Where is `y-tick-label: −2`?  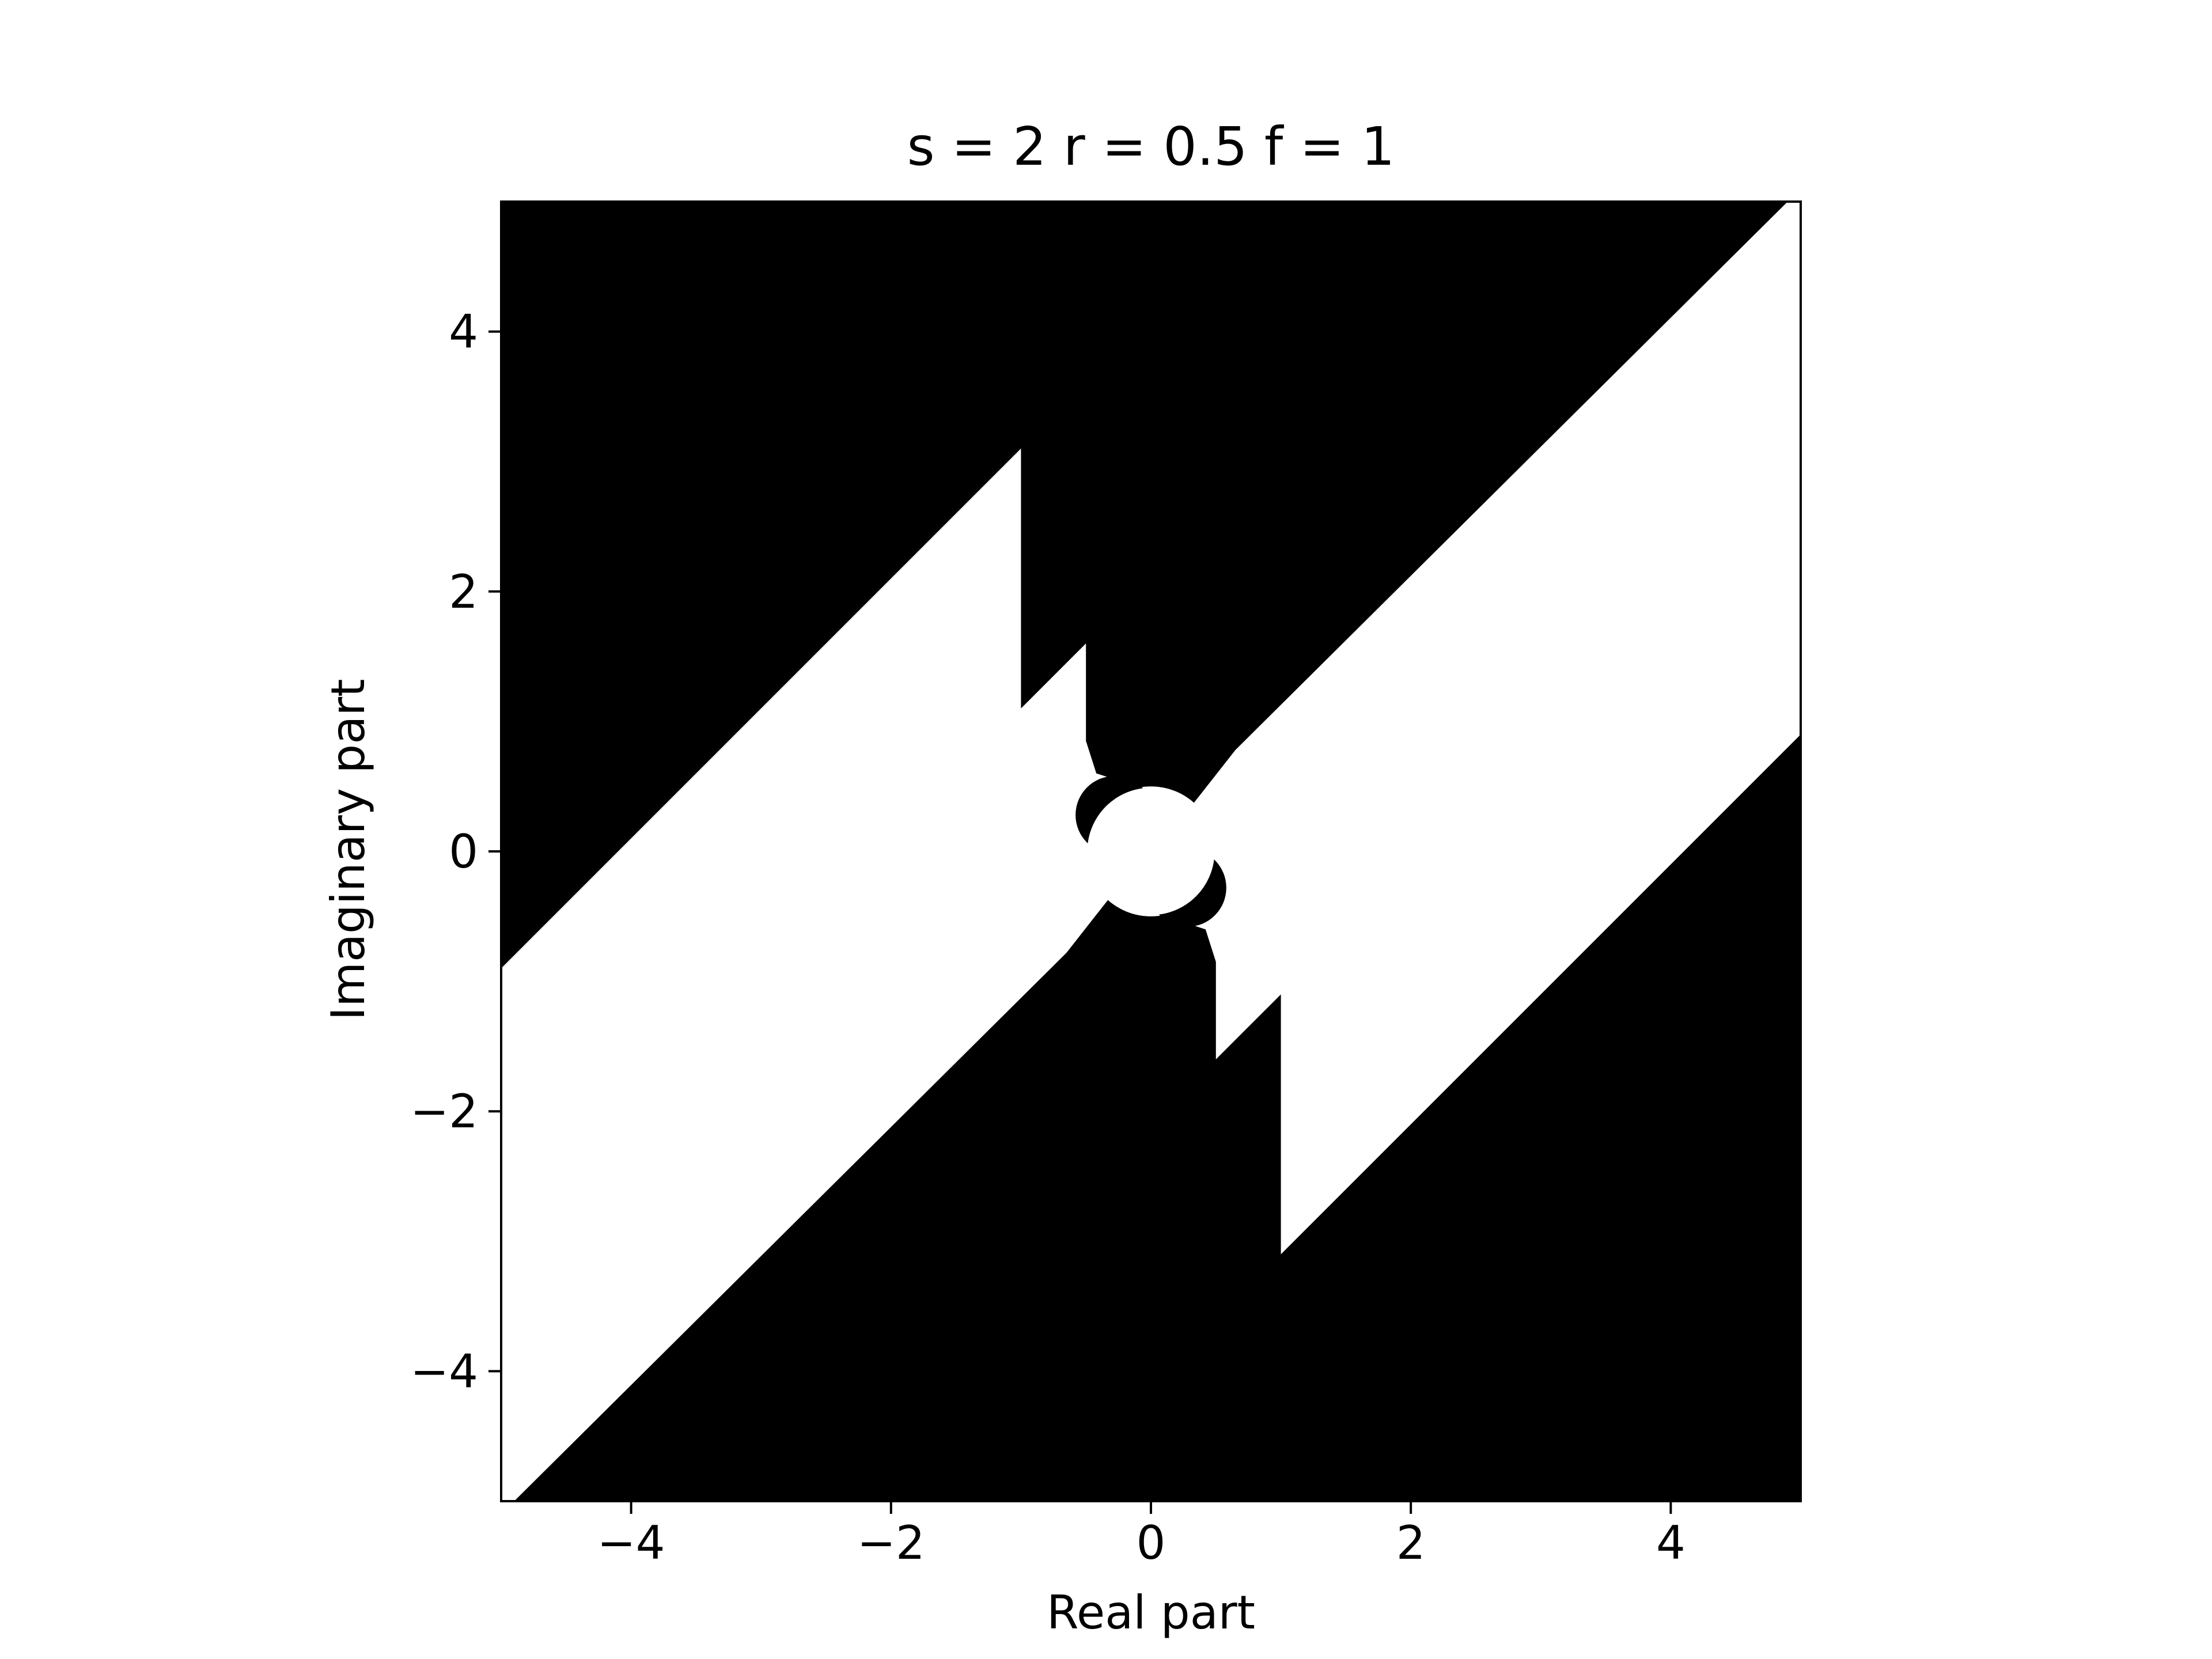
y-tick-label: −2 is located at coordinates (444, 1111).